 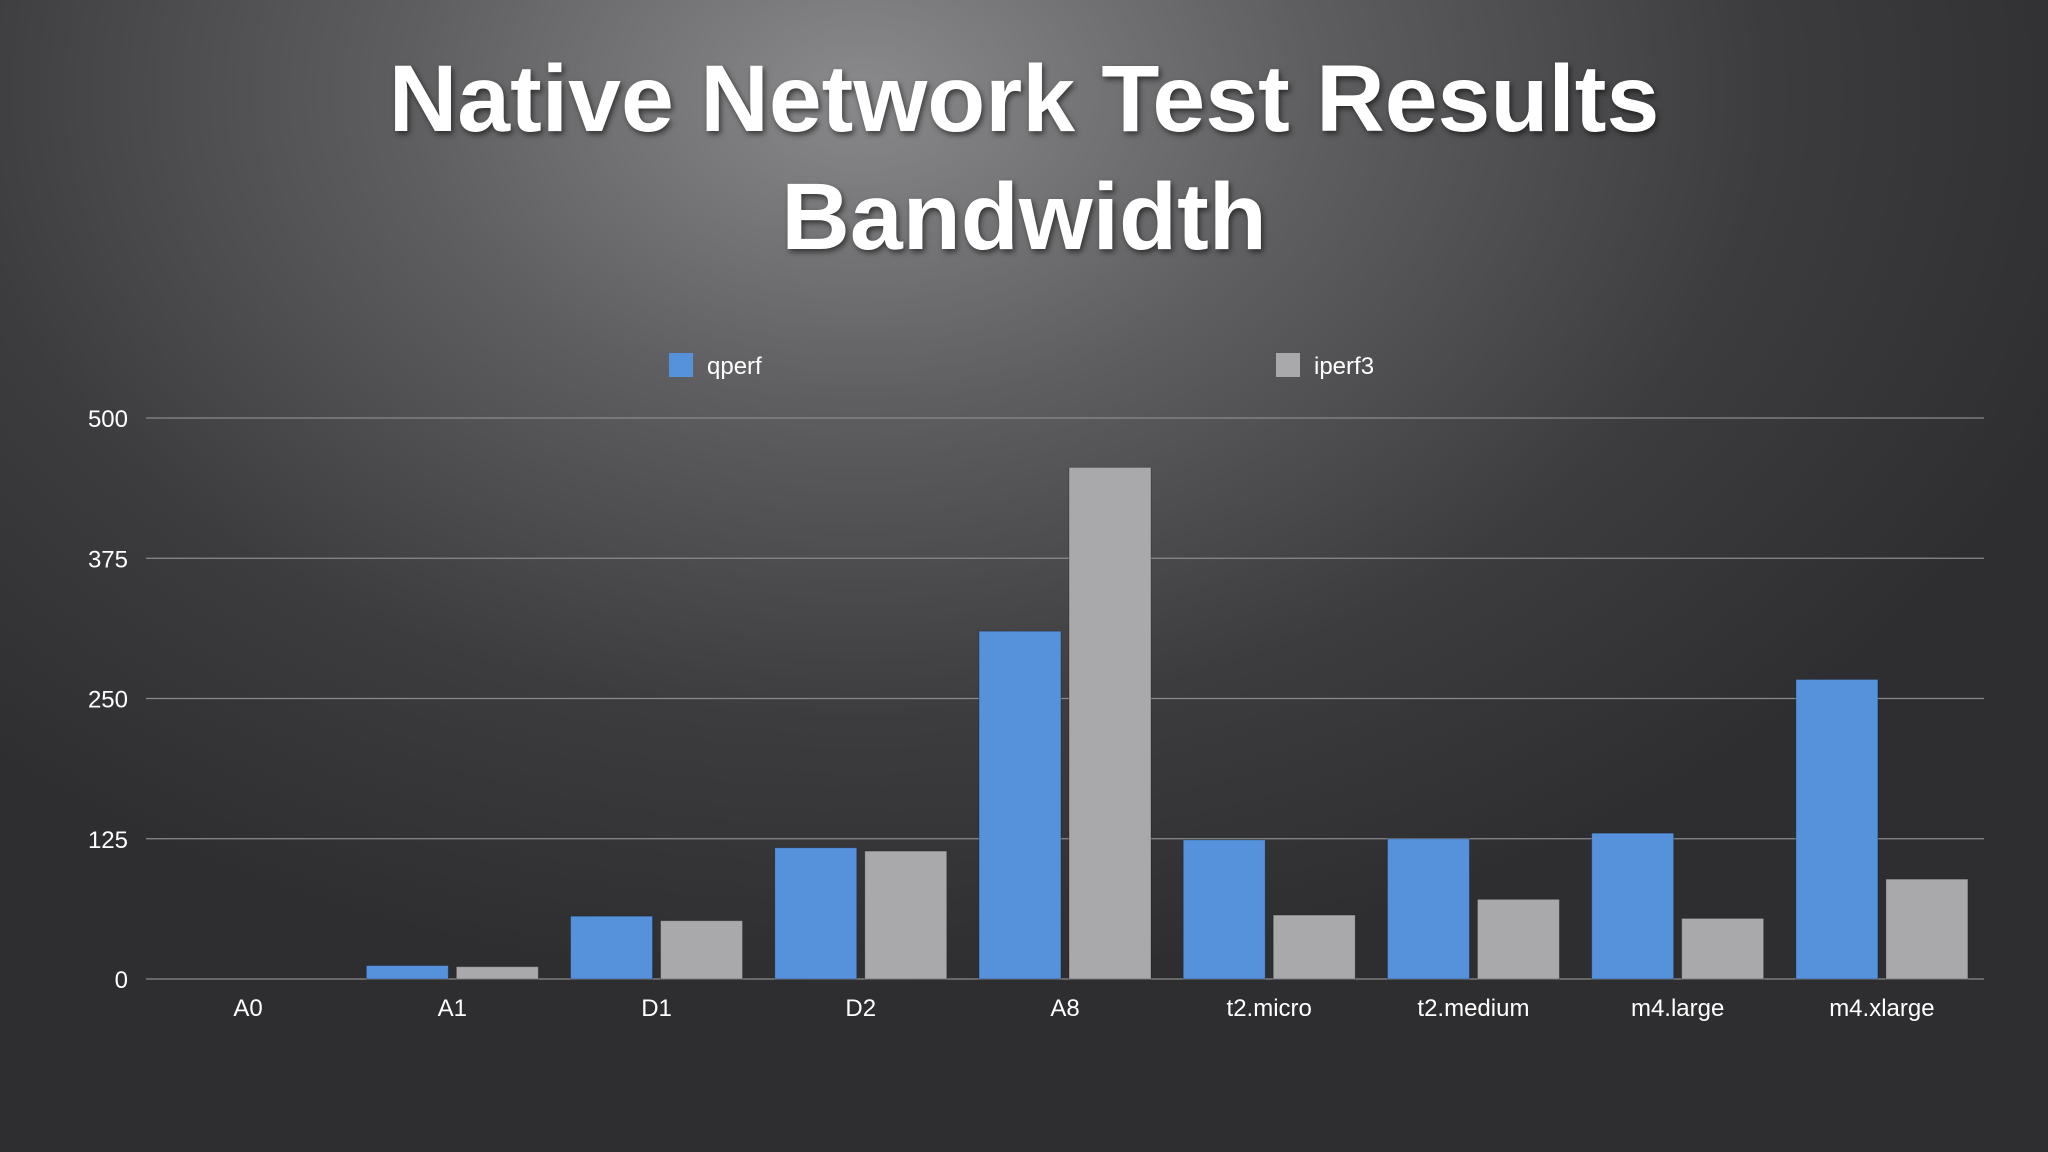 I want to click on x-tick-label: A0, so click(x=247, y=1008).